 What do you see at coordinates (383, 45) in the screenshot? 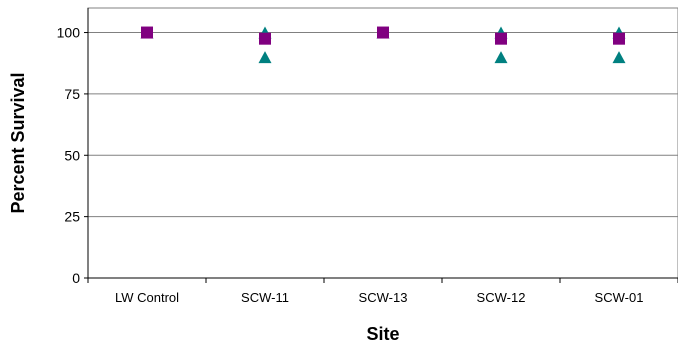
I see `data-points` at bounding box center [383, 45].